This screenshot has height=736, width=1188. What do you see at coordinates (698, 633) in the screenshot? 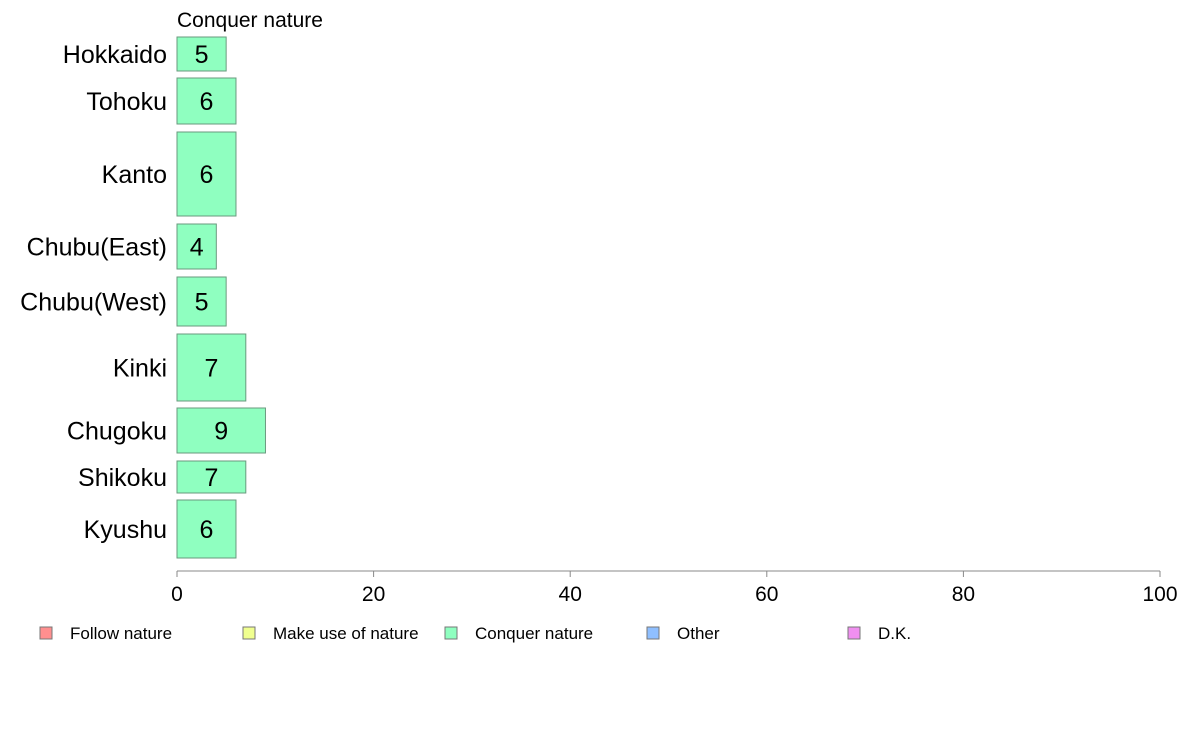
I see `legend-label: Other` at bounding box center [698, 633].